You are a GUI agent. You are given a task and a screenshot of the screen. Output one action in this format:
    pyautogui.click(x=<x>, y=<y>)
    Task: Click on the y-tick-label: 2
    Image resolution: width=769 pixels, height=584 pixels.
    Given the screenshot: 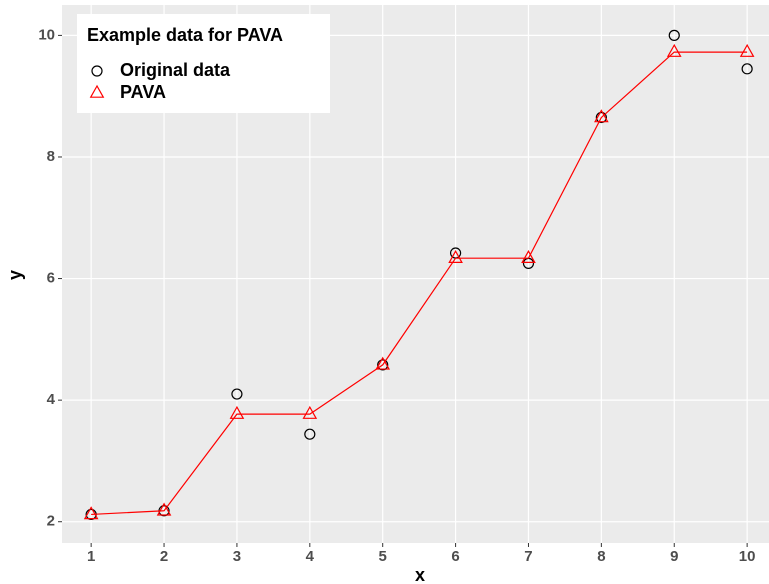 What is the action you would take?
    pyautogui.click(x=51, y=521)
    